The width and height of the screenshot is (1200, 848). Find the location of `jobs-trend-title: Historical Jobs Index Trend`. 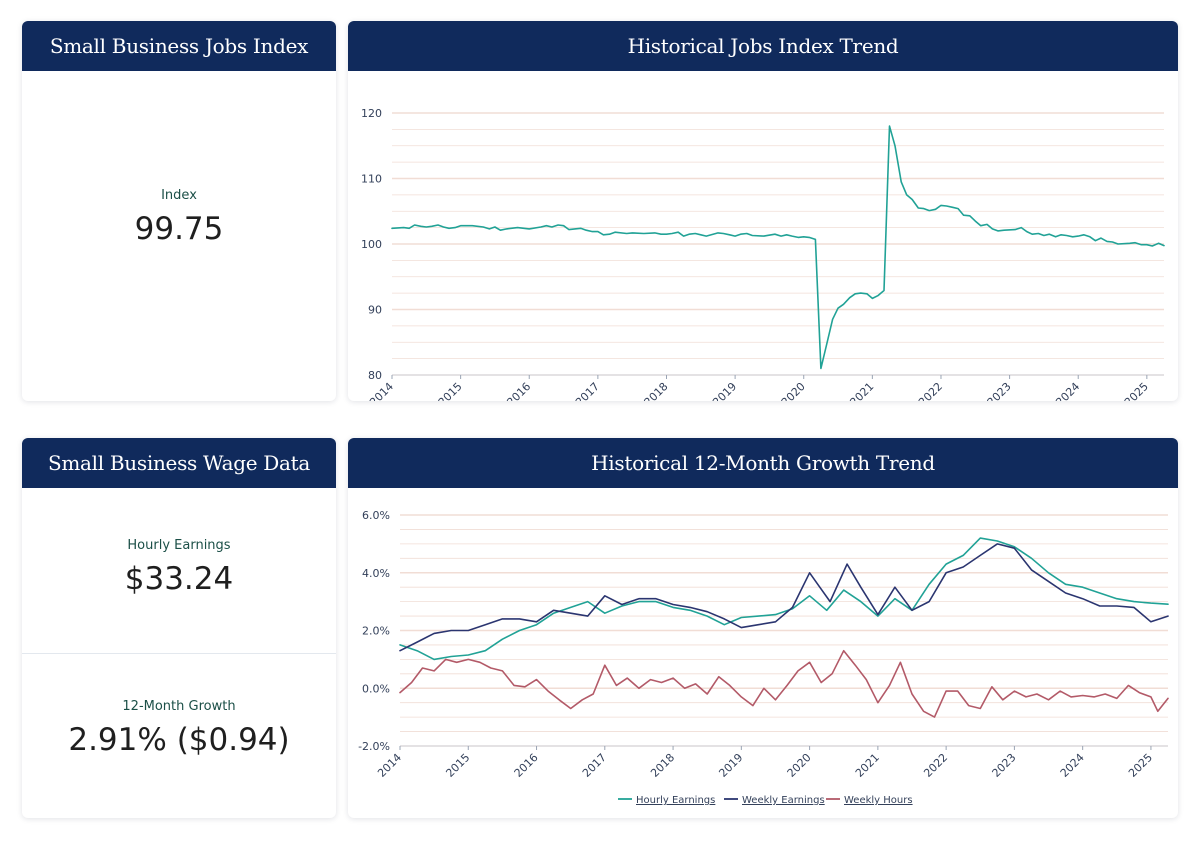

jobs-trend-title: Historical Jobs Index Trend is located at coordinates (763, 46).